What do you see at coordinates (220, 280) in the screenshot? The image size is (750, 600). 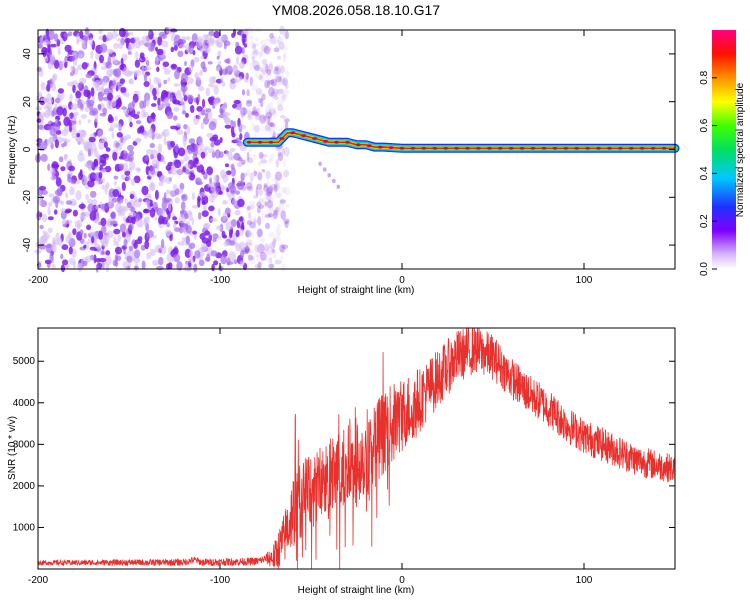 I see `spectrogram-xtick-label: -100` at bounding box center [220, 280].